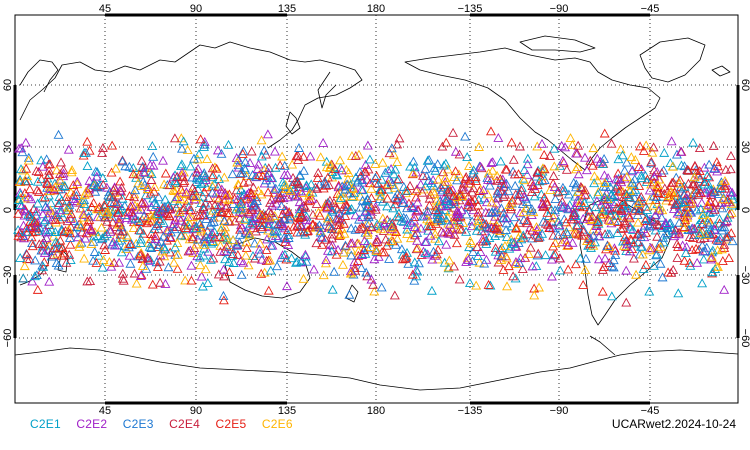 This screenshot has height=450, width=750. Describe the element at coordinates (744, 213) in the screenshot. I see `right-lat-labels: 60 30 0 −30 −60` at that location.